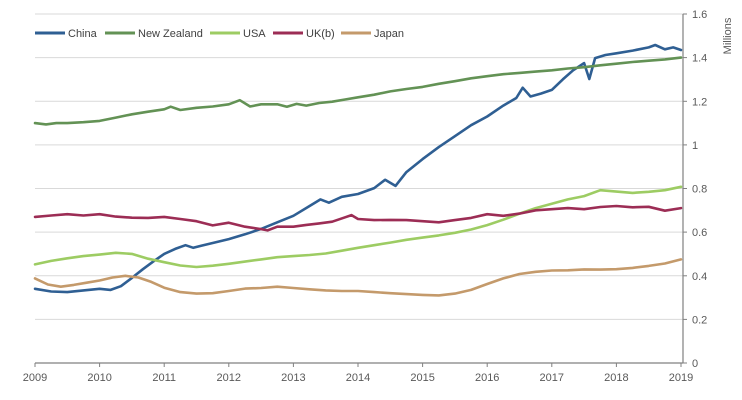 This screenshot has width=742, height=400. Describe the element at coordinates (552, 378) in the screenshot. I see `x-tick-label: 2017` at that location.